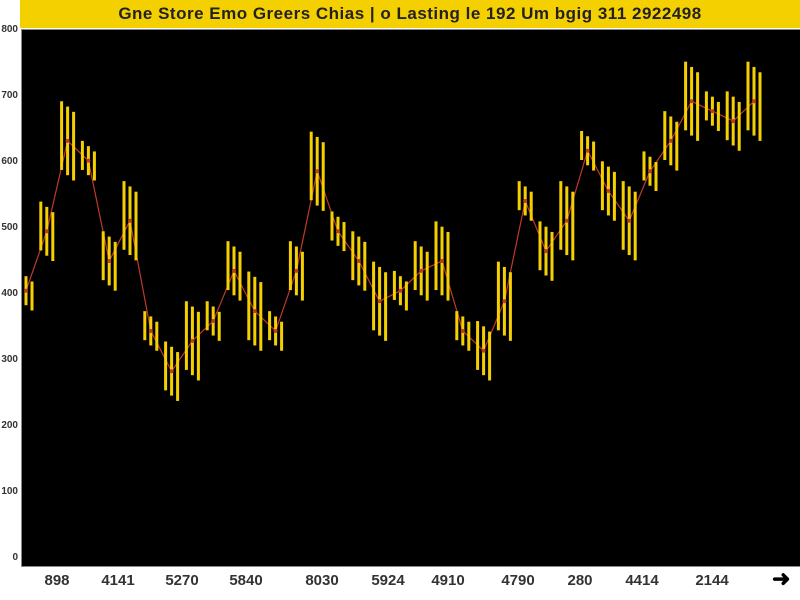 The width and height of the screenshot is (800, 600). Describe the element at coordinates (9, 161) in the screenshot. I see `y-tick-label: 600` at that location.